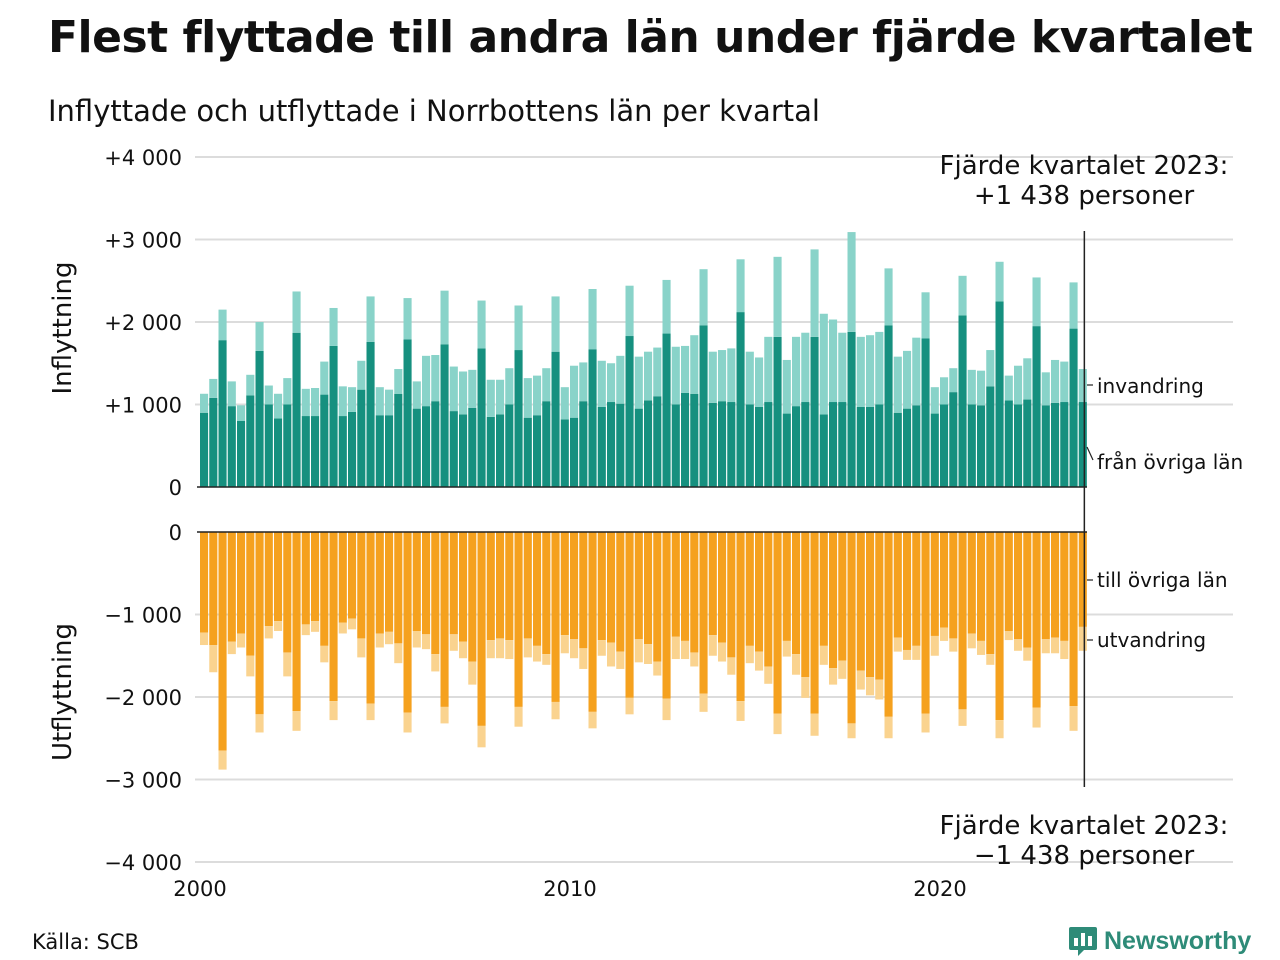 The width and height of the screenshot is (1280, 960). What do you see at coordinates (1090, 453) in the screenshot?
I see `fran-ovriga-lan-leader` at bounding box center [1090, 453].